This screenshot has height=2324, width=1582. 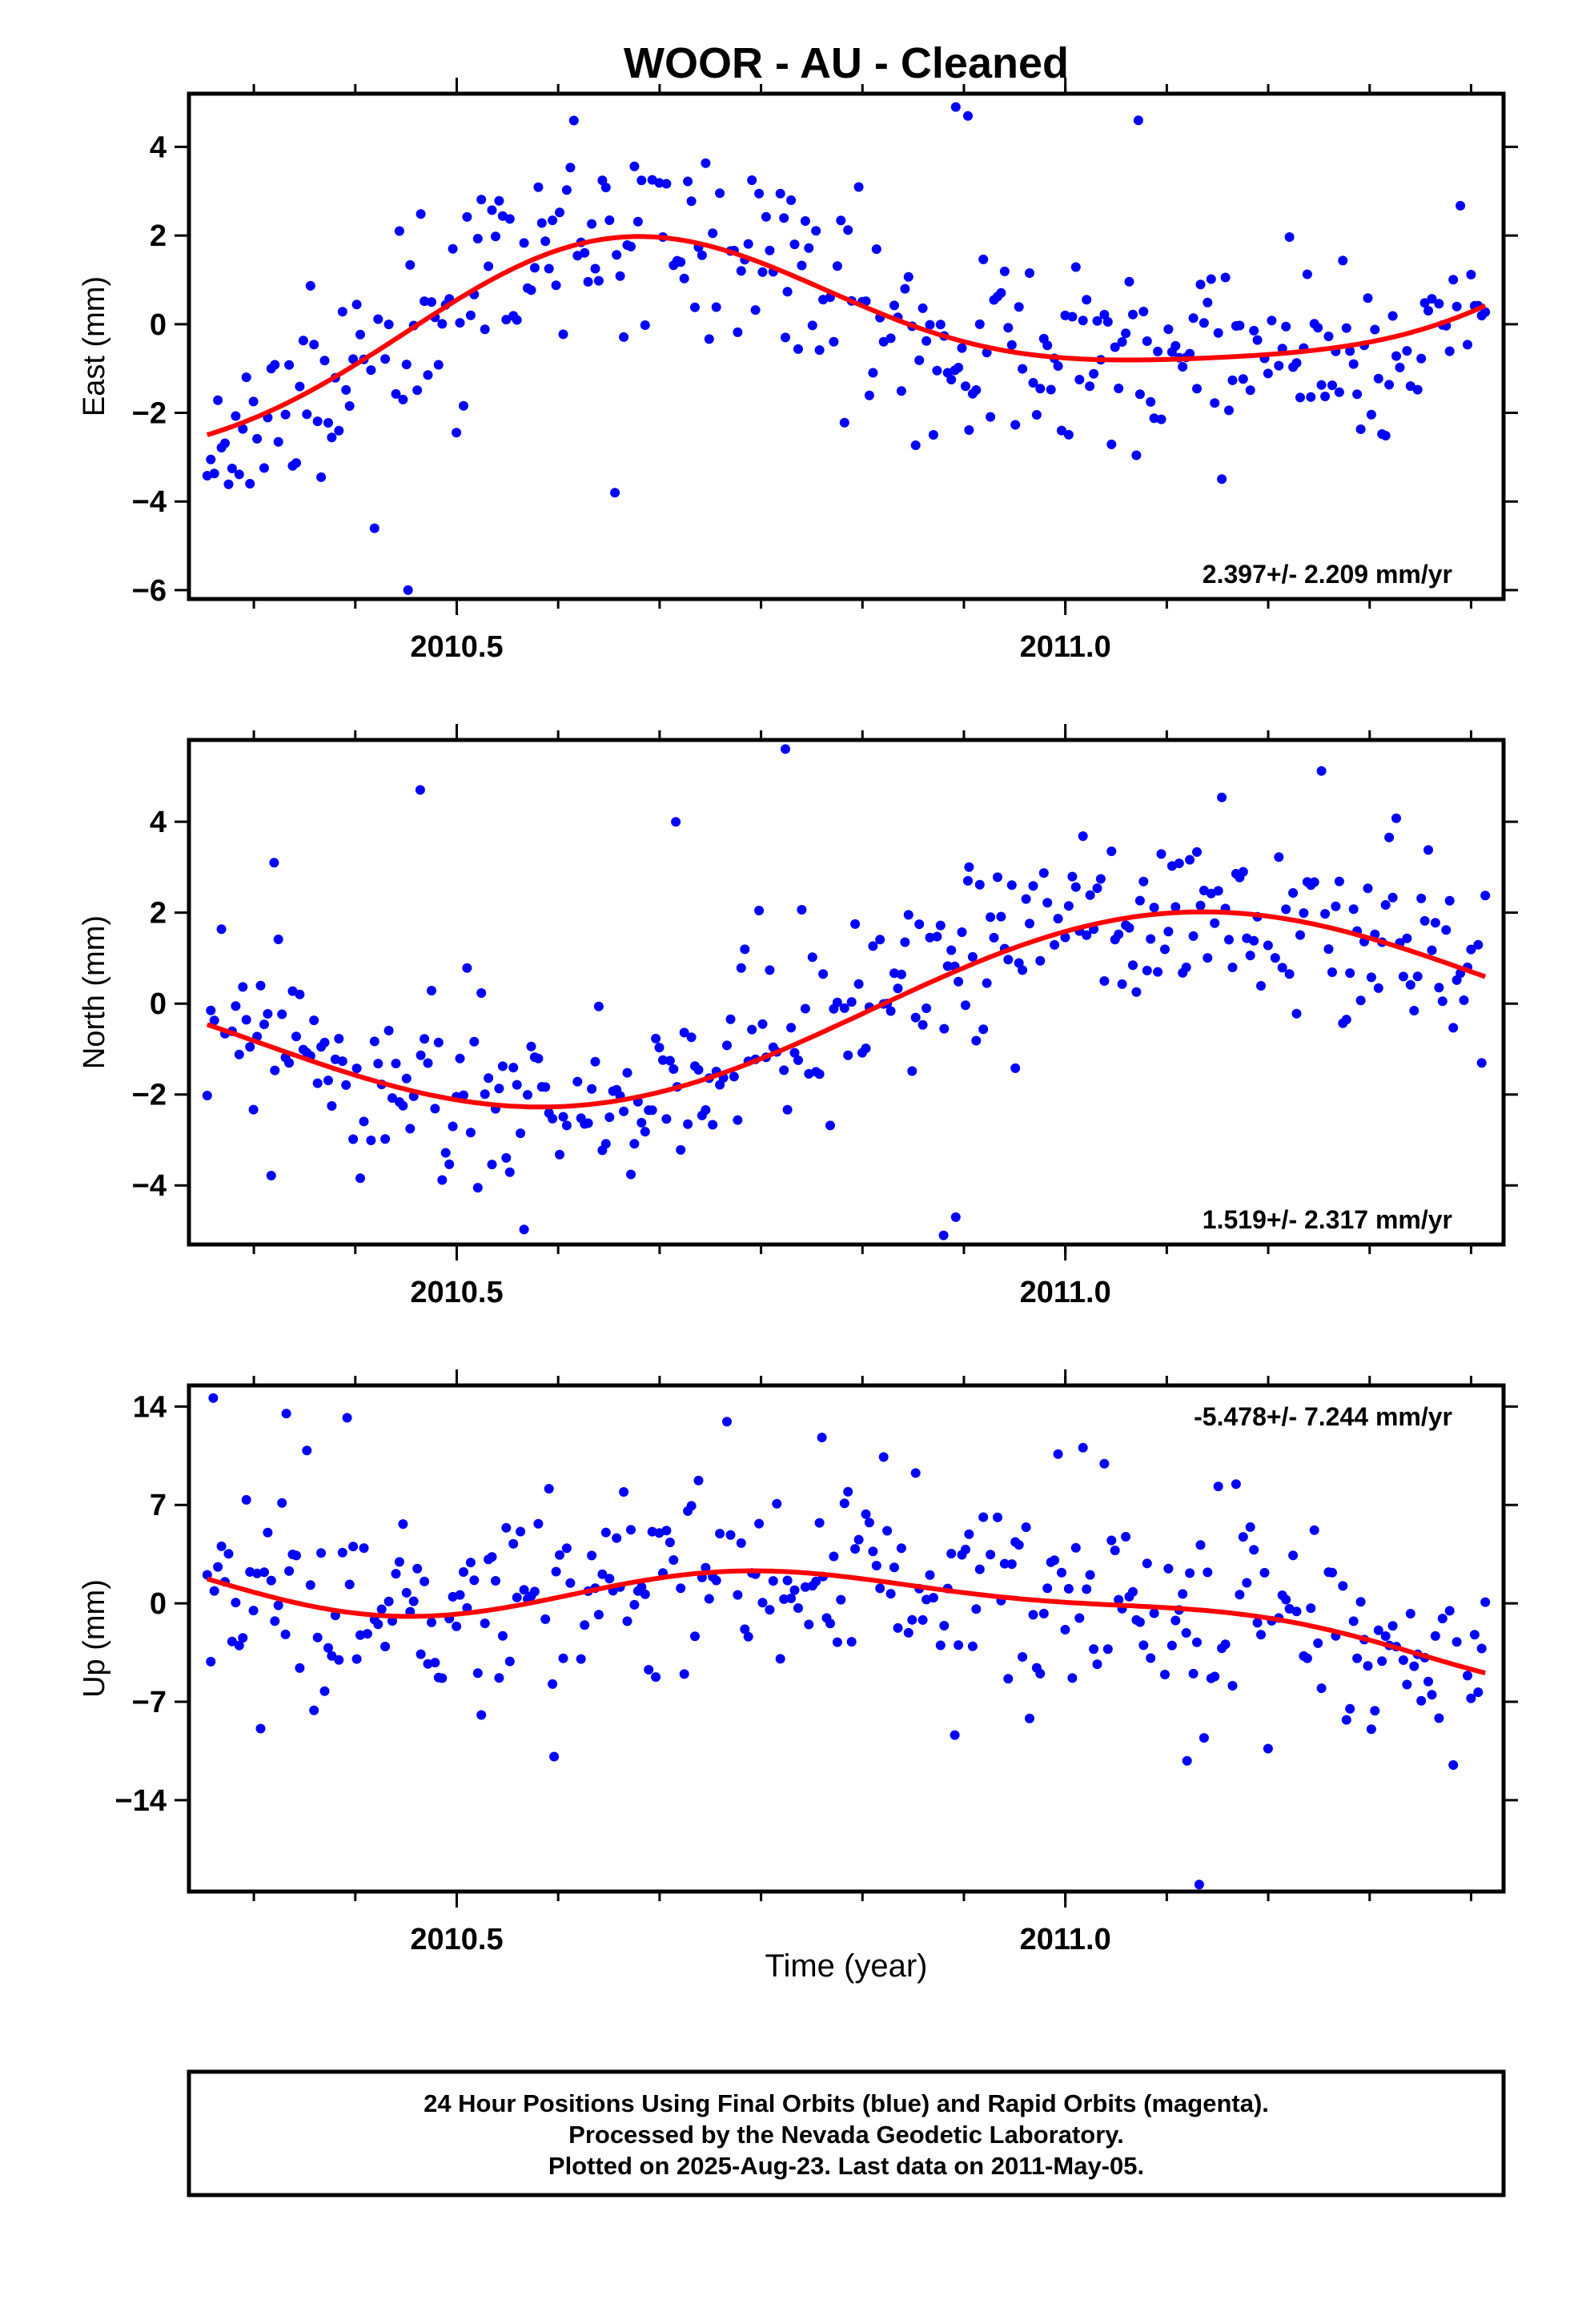 What do you see at coordinates (150, 1407) in the screenshot?
I see `y-tick-label: 14` at bounding box center [150, 1407].